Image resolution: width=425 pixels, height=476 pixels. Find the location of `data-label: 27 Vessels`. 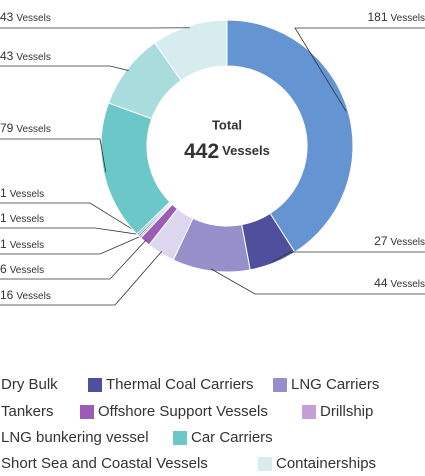

data-label: 27 Vessels is located at coordinates (399, 241).